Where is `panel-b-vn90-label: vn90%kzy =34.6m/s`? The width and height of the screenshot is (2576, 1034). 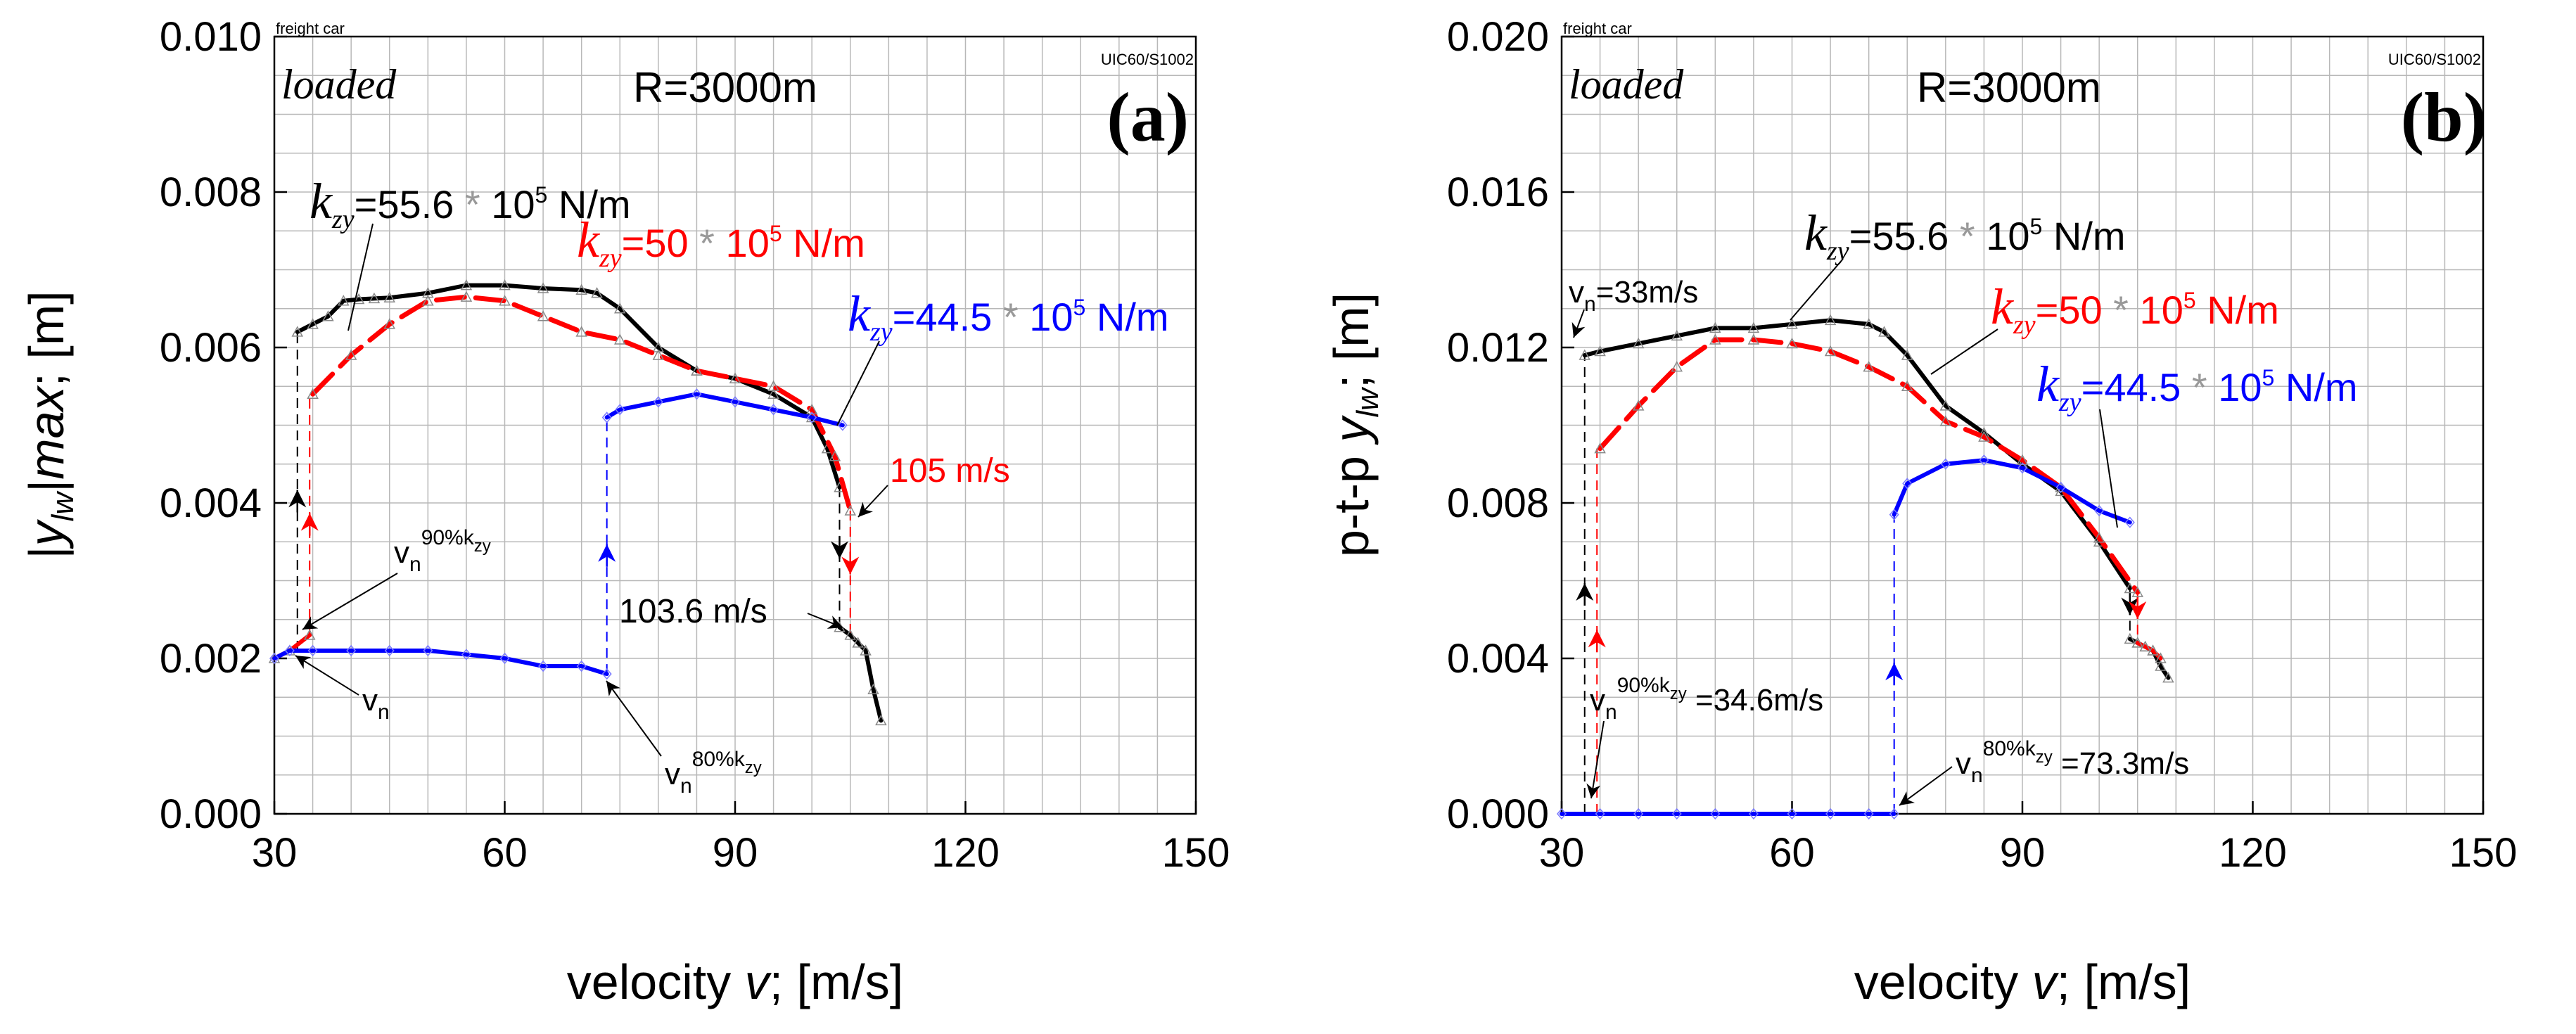
panel-b-vn90-label: vn90%kzy =34.6m/s is located at coordinates (1706, 699).